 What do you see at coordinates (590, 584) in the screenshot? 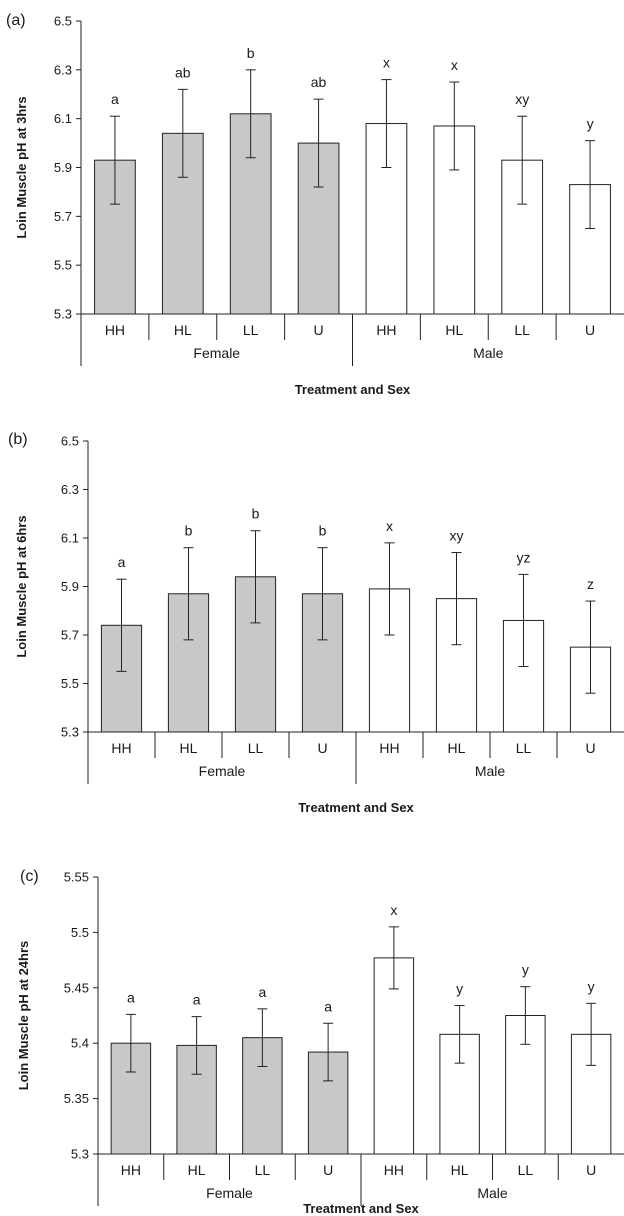
I see `significance-label: z` at bounding box center [590, 584].